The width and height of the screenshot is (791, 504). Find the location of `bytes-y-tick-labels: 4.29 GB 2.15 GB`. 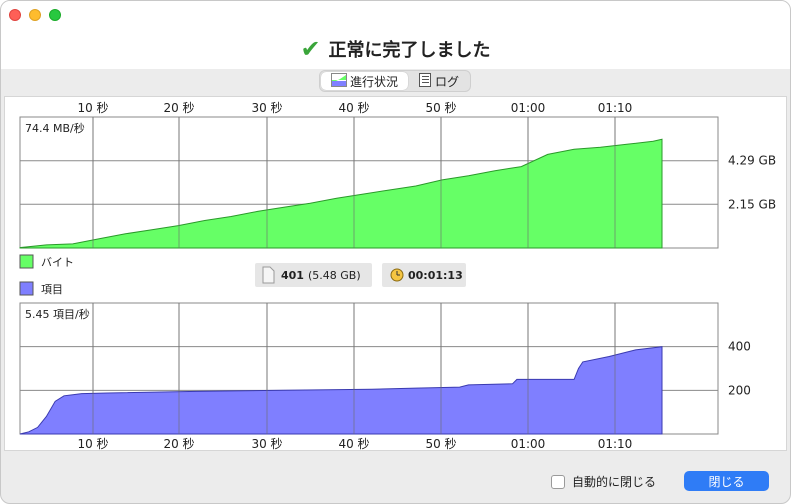

bytes-y-tick-labels: 4.29 GB 2.15 GB is located at coordinates (752, 183).